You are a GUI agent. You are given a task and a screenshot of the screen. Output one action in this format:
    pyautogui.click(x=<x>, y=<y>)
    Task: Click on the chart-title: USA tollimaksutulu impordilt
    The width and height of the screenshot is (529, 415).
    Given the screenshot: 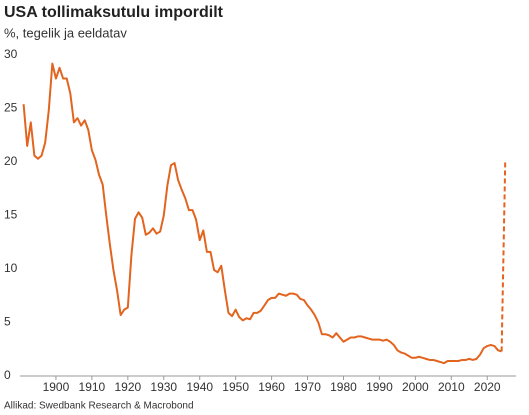 What is the action you would take?
    pyautogui.click(x=114, y=12)
    